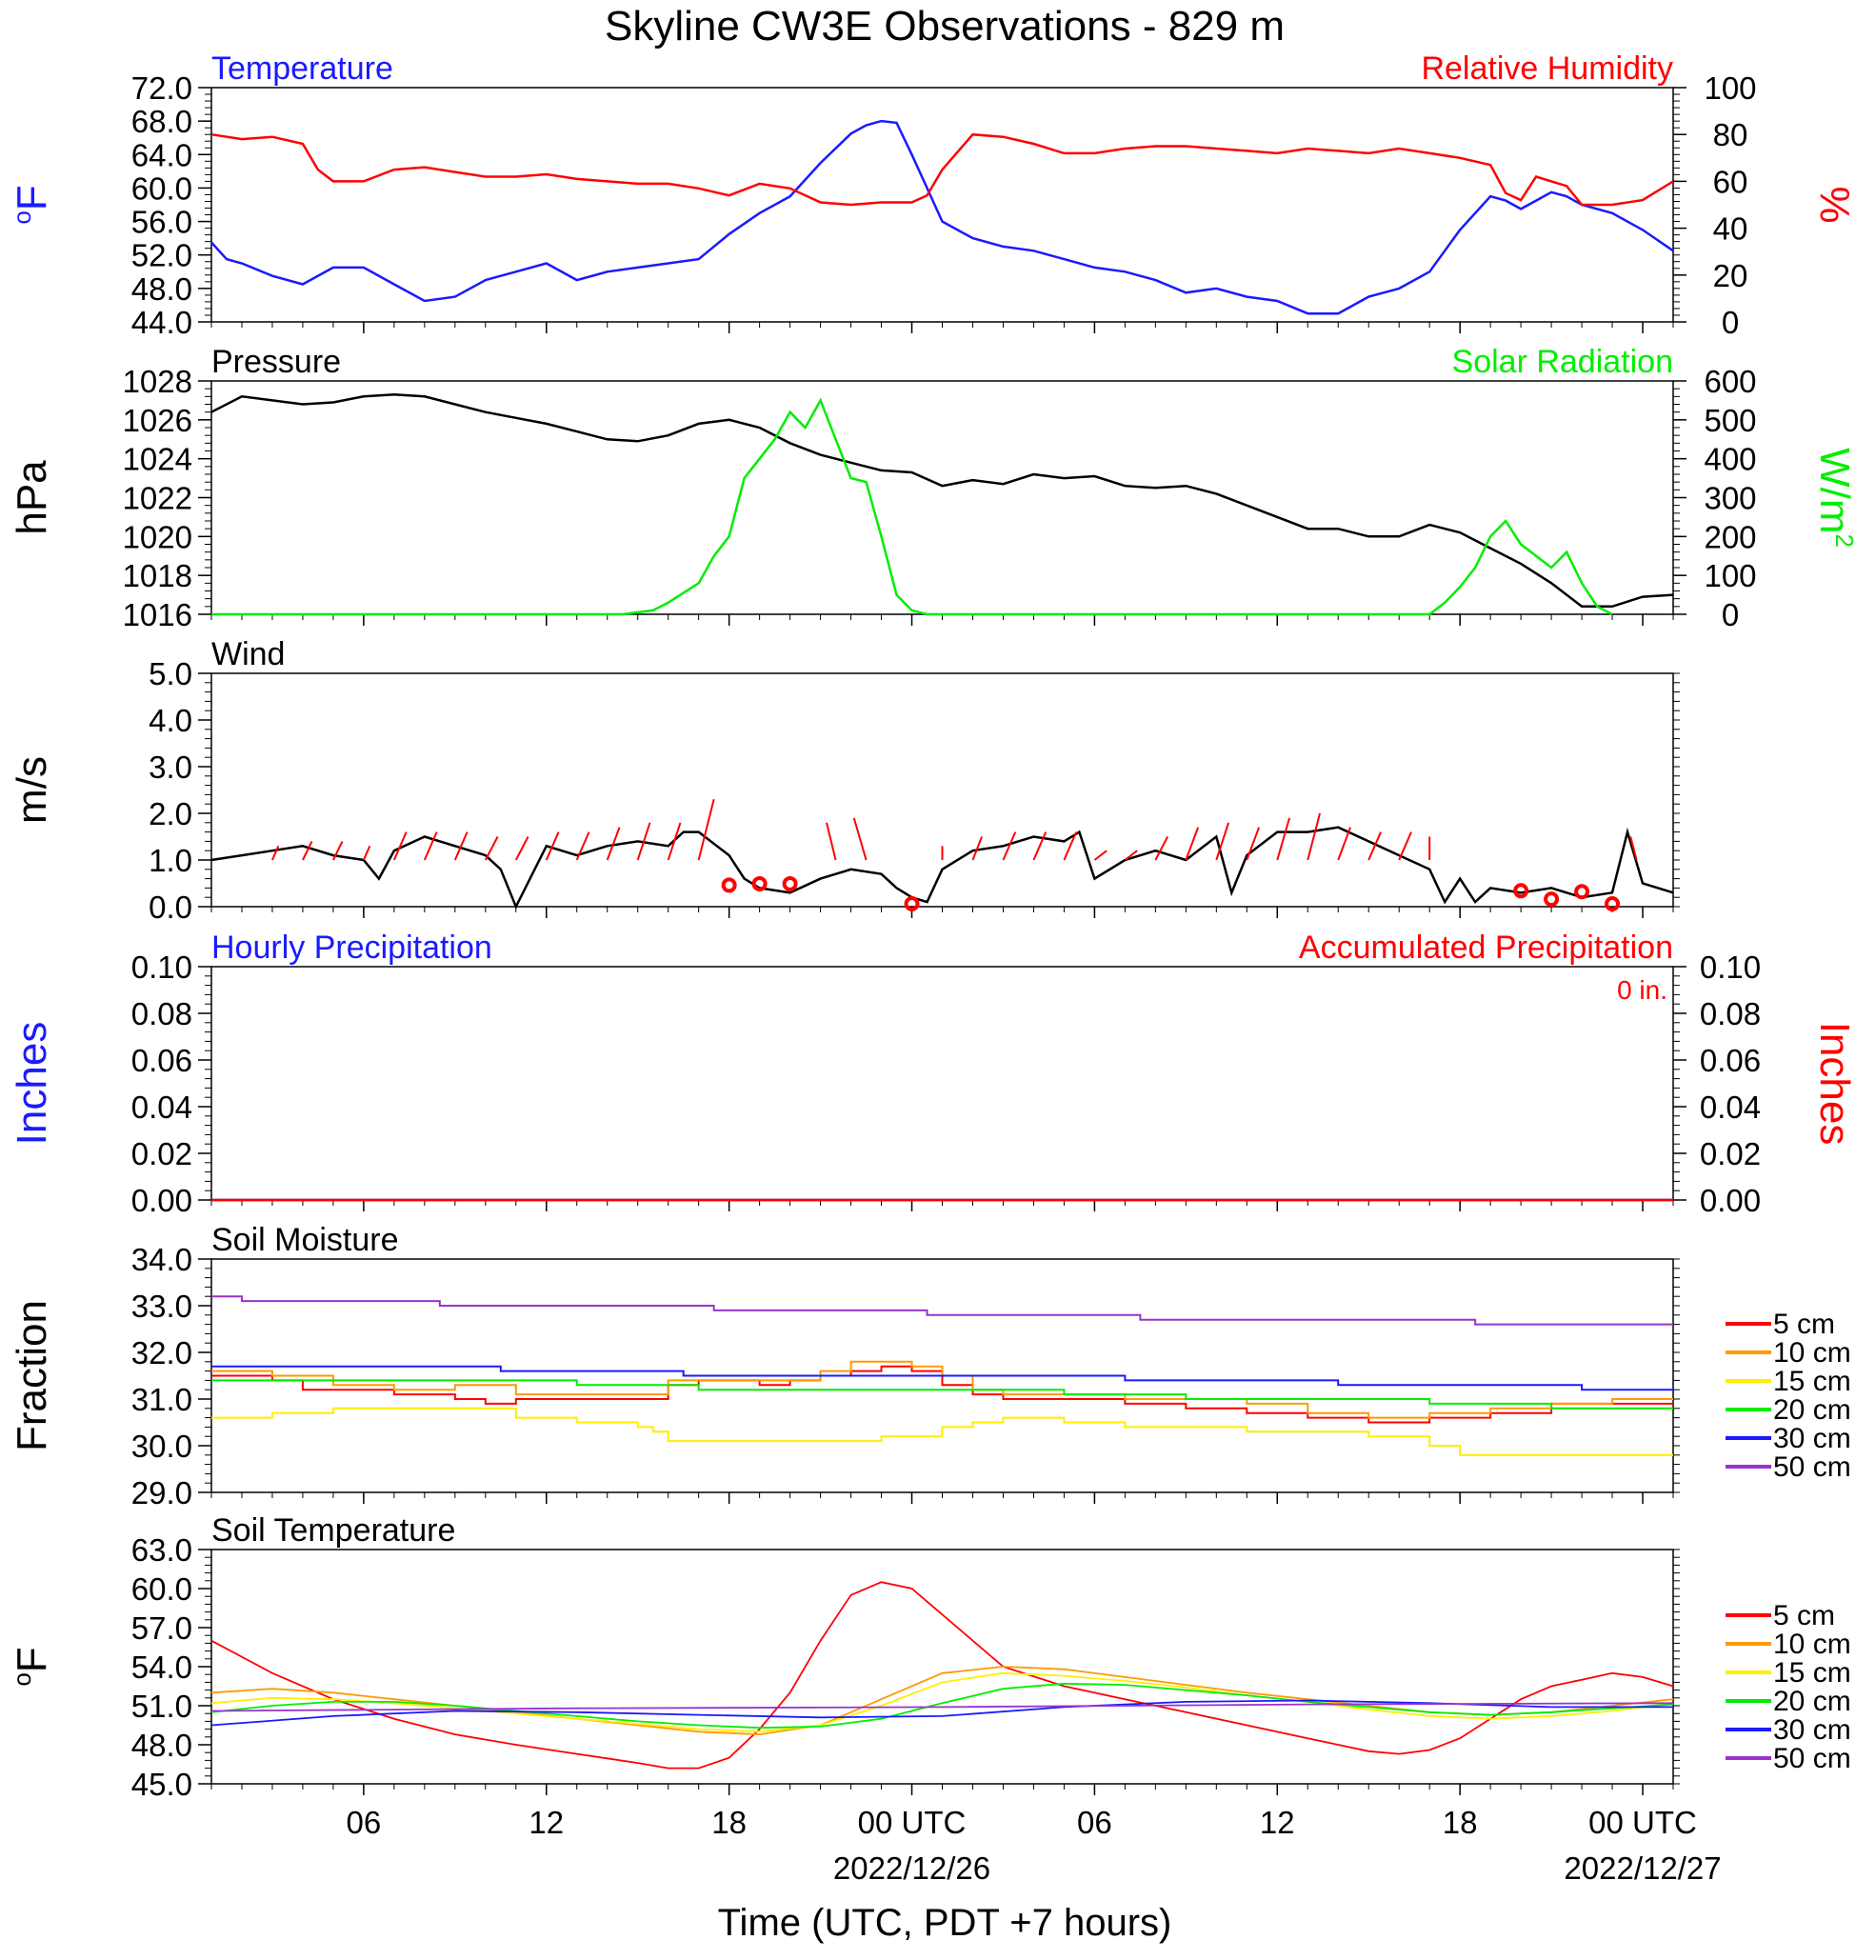 The image size is (1876, 1960). What do you see at coordinates (1731, 1060) in the screenshot?
I see `y-tick-label-right: 0.06` at bounding box center [1731, 1060].